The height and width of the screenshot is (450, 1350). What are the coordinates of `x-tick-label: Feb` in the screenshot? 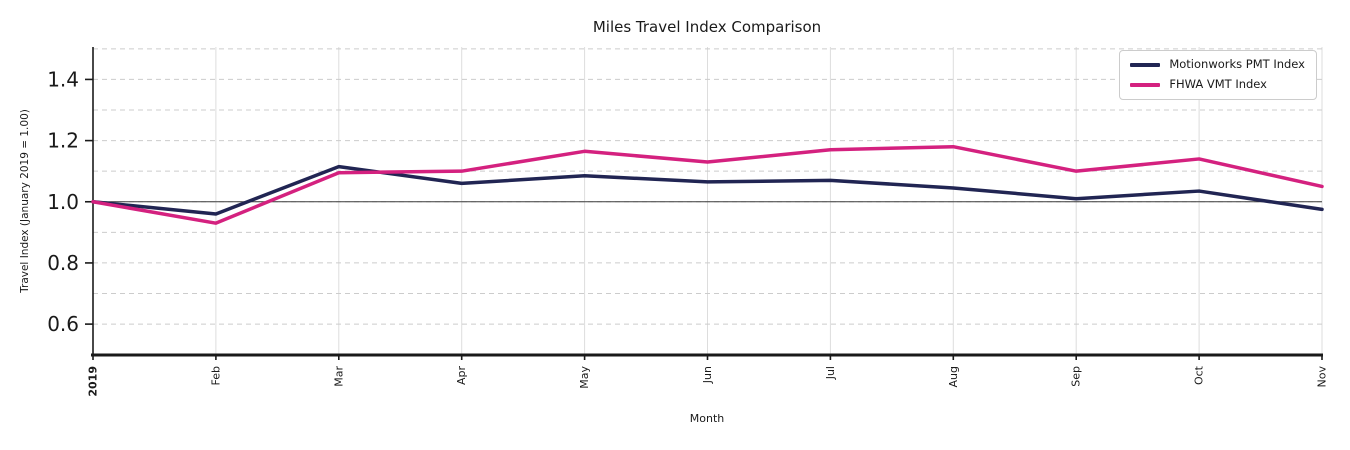 It's located at (215, 375).